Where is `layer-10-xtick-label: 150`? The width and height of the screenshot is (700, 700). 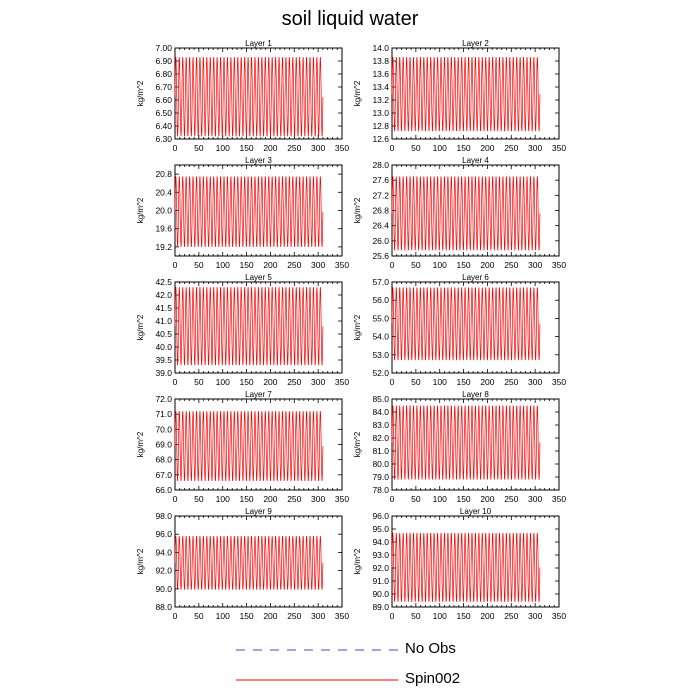
layer-10-xtick-label: 150 is located at coordinates (463, 616).